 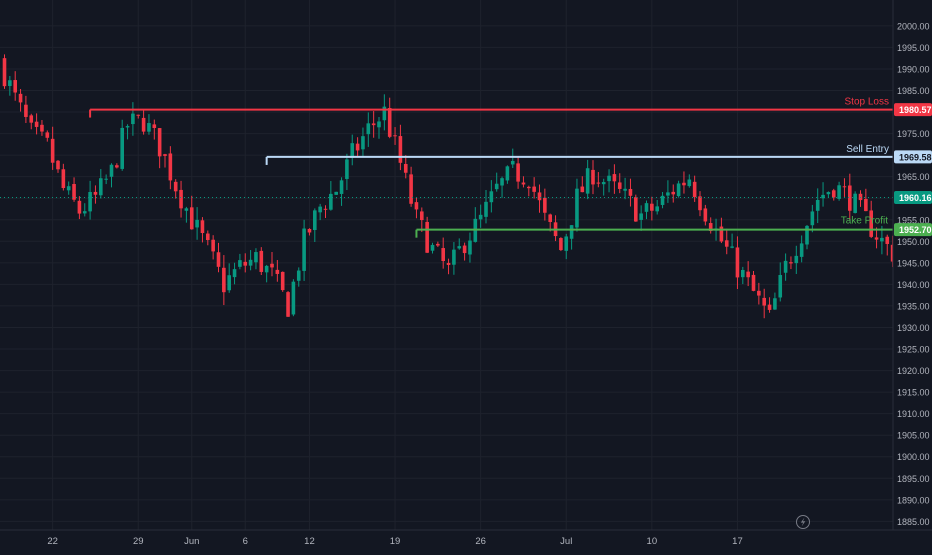 I want to click on y-tick-label: 1895.00, so click(x=913, y=479).